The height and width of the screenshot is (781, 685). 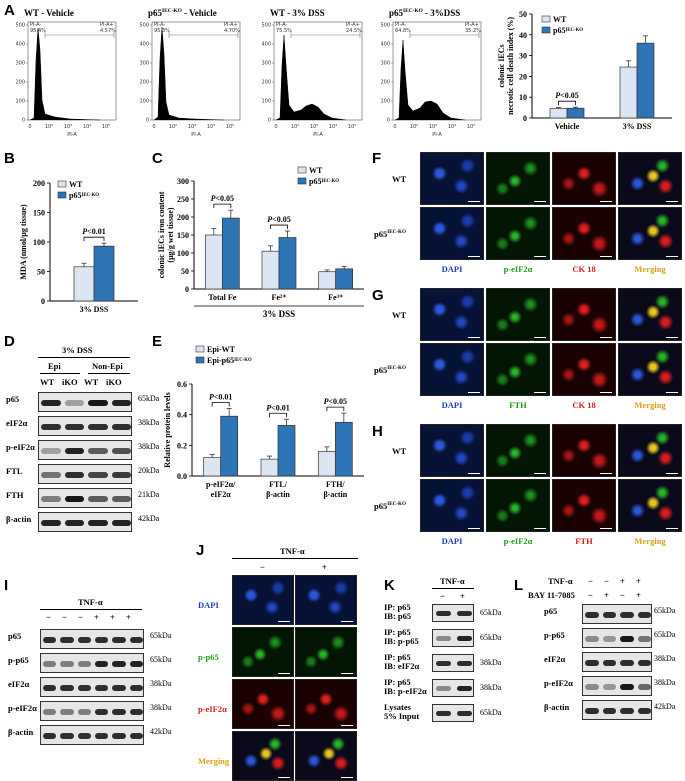 What do you see at coordinates (279, 227) in the screenshot?
I see `significance-bracket` at bounding box center [279, 227].